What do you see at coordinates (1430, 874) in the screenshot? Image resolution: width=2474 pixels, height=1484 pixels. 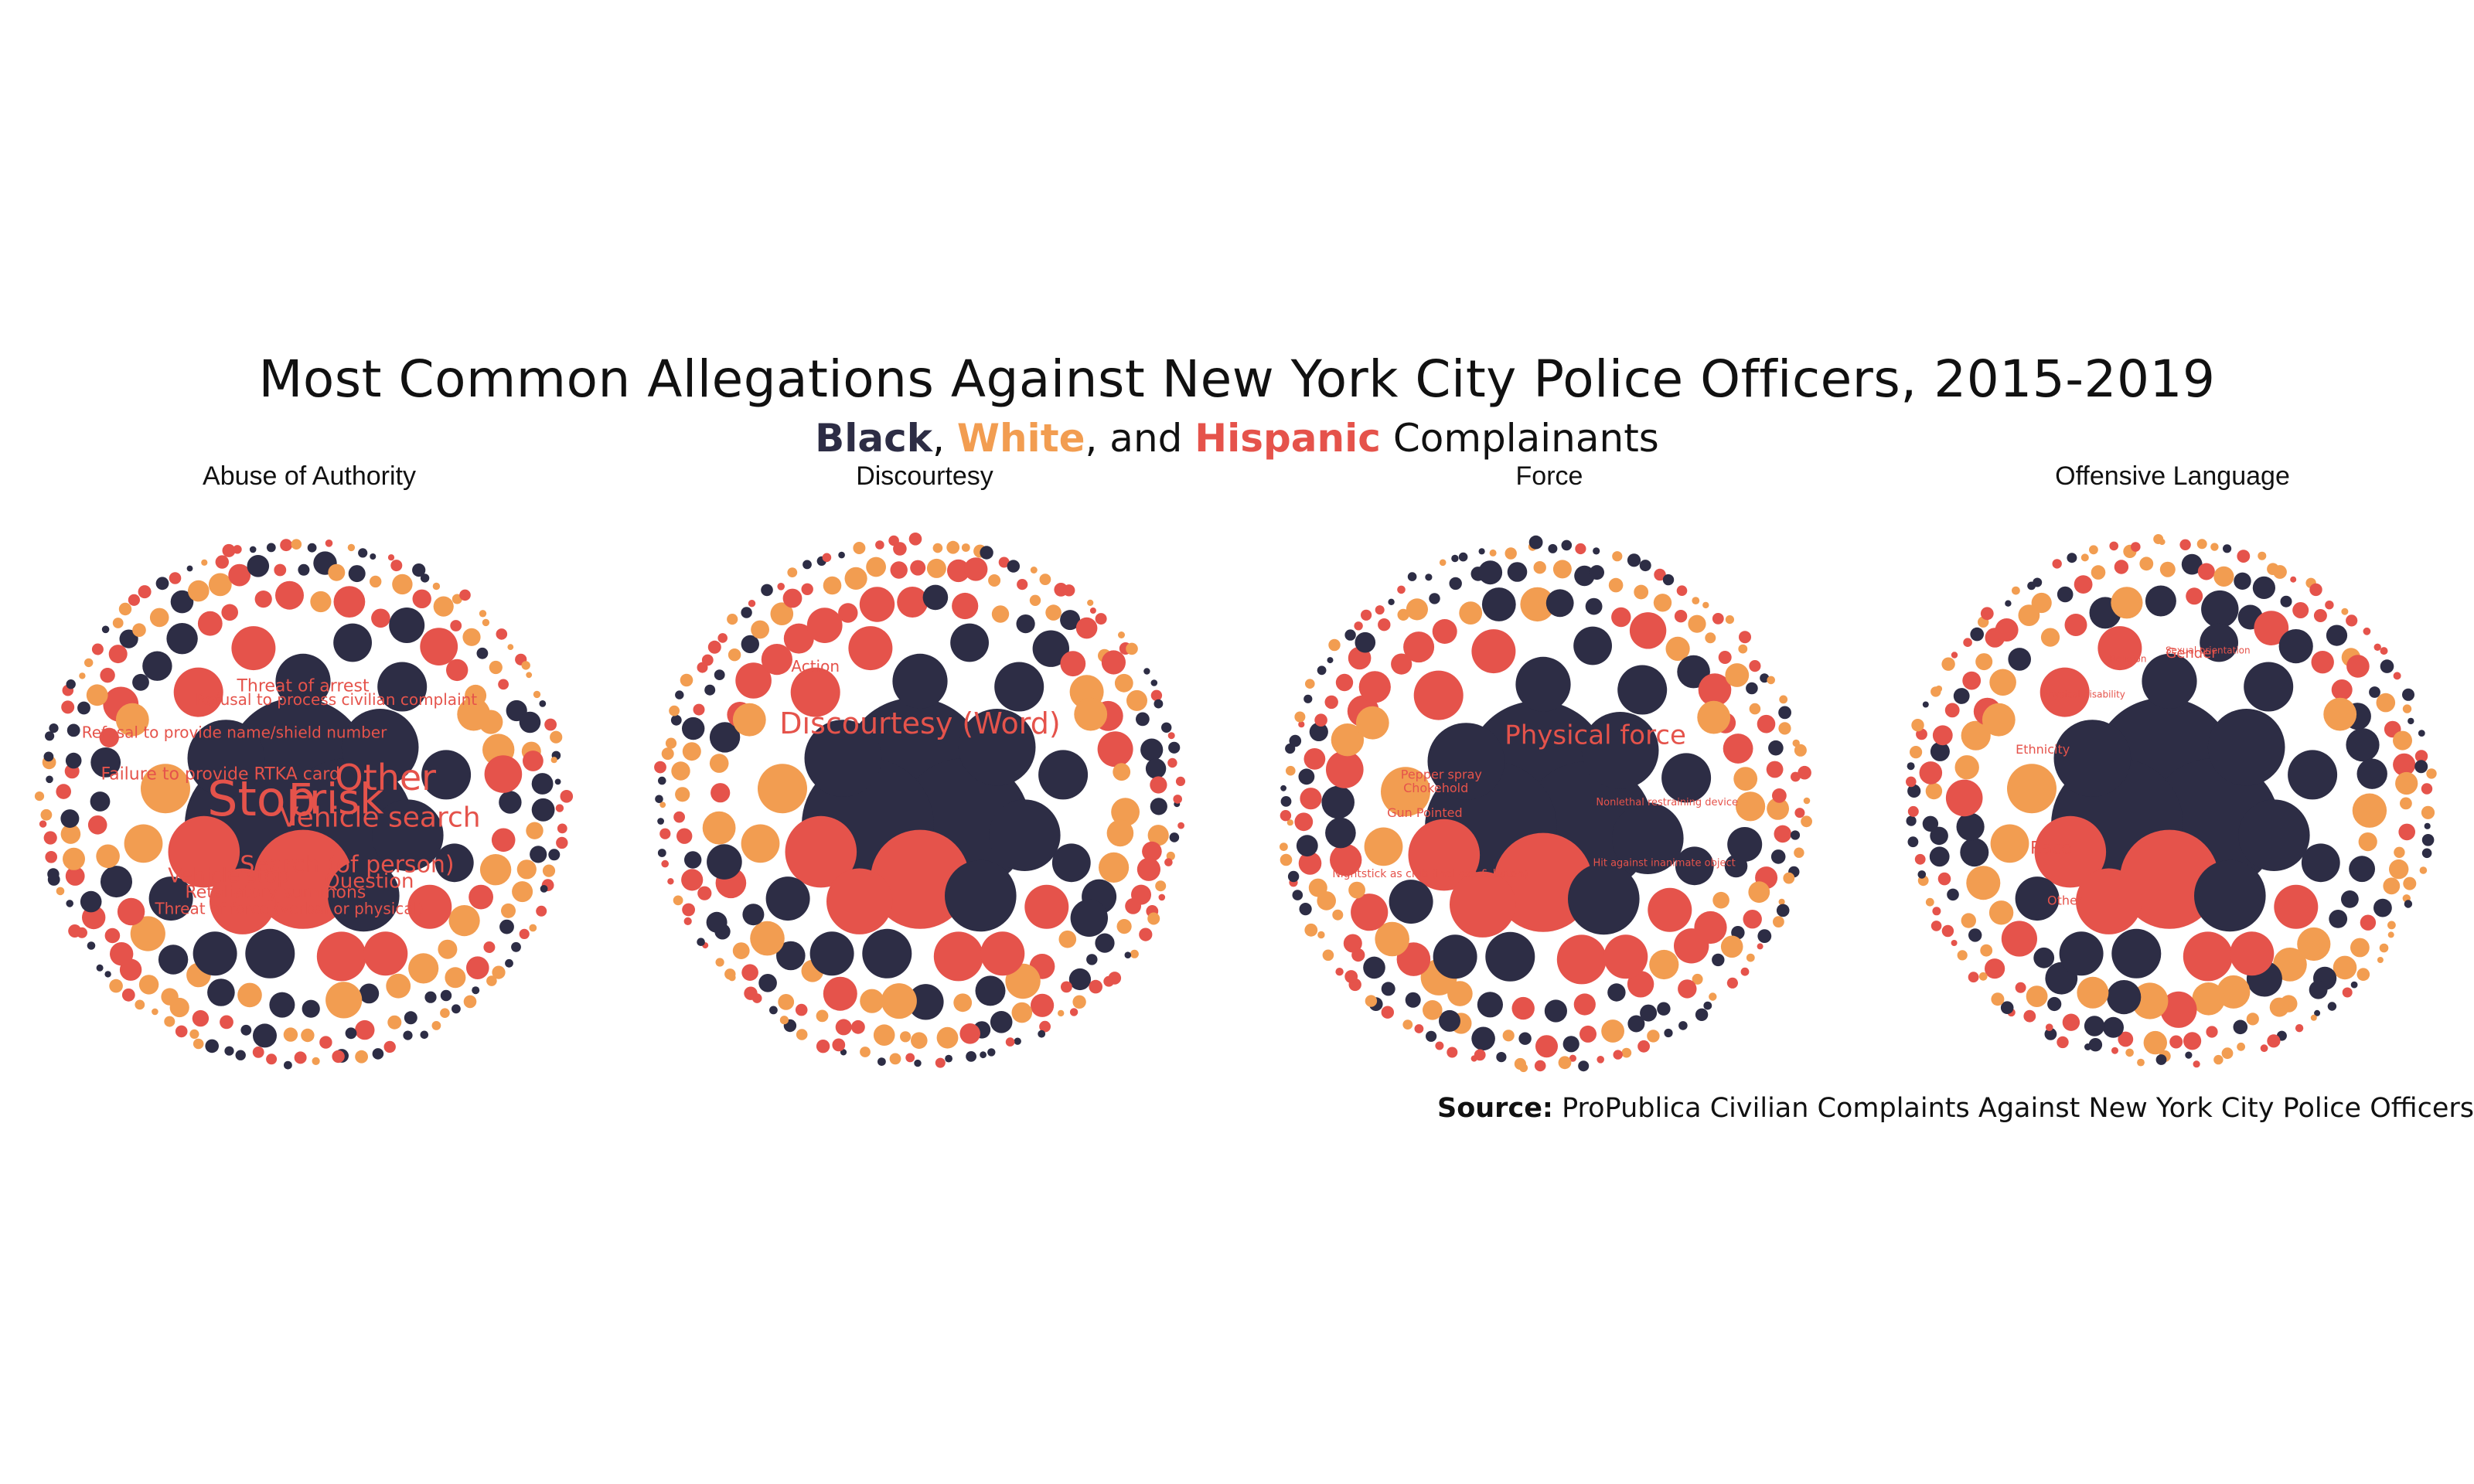 I see `bubble-label-p3-5: Nightstick as club (incl asp & baton)` at bounding box center [1430, 874].